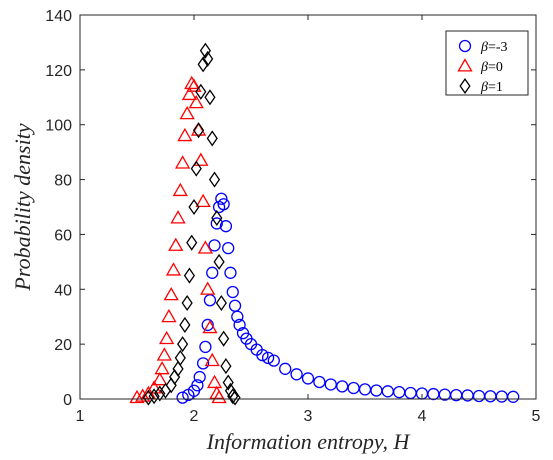 This screenshot has height=460, width=553. I want to click on y-tick-label: 100, so click(58, 126).